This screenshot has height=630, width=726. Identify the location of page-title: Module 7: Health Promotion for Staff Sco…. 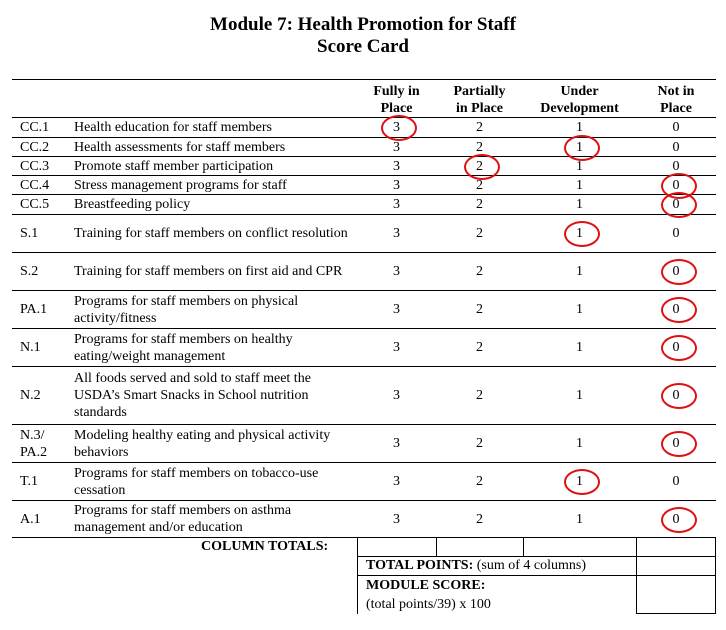
(363, 35).